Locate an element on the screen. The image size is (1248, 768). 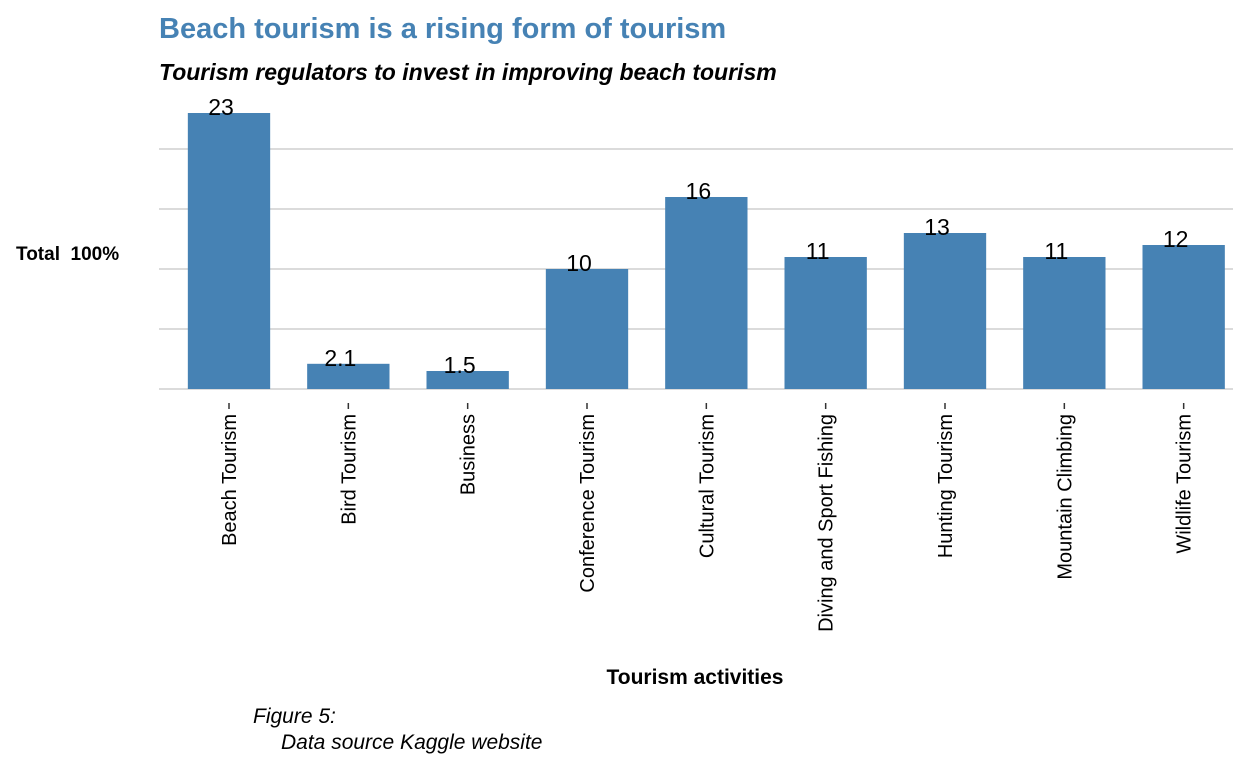
data-label: 12 is located at coordinates (1176, 239).